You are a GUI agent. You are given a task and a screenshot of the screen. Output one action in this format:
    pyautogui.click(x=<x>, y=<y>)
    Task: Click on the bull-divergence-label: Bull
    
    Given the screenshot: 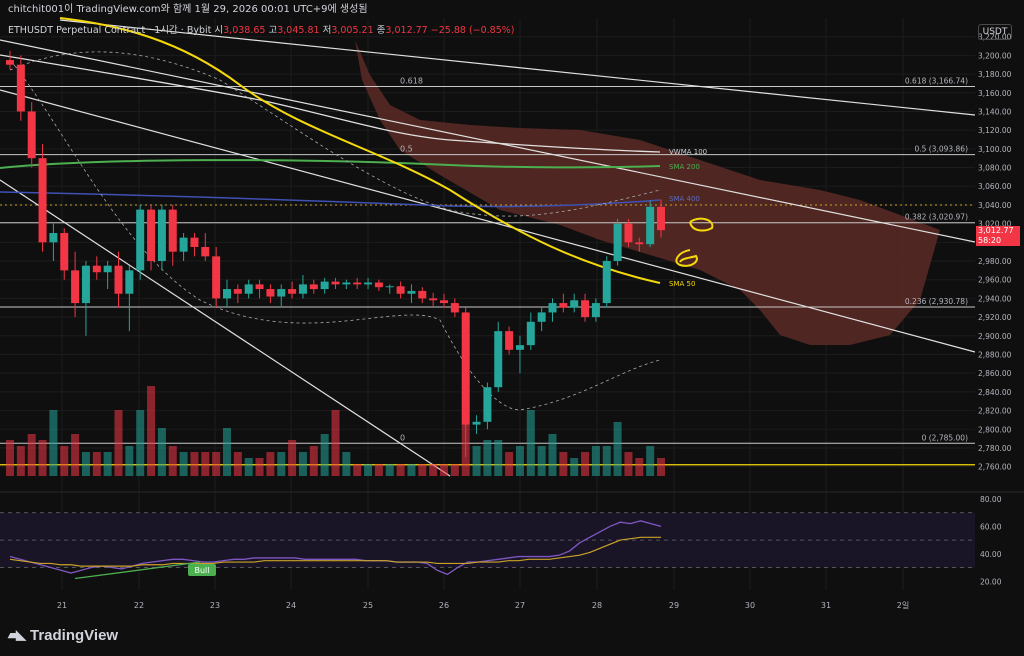 What is the action you would take?
    pyautogui.click(x=201, y=570)
    